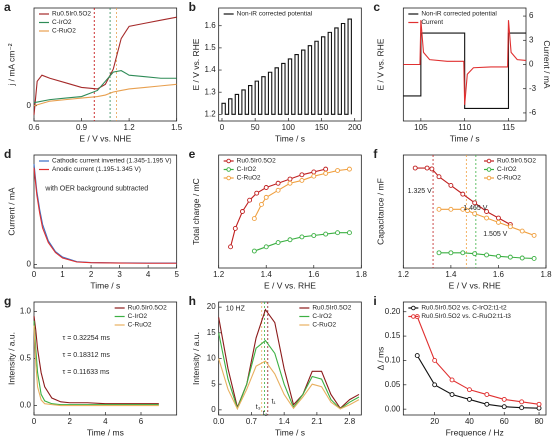  Describe the element at coordinates (381, 64) in the screenshot. I see `y-axis-label: E / V vs. RHE` at that location.